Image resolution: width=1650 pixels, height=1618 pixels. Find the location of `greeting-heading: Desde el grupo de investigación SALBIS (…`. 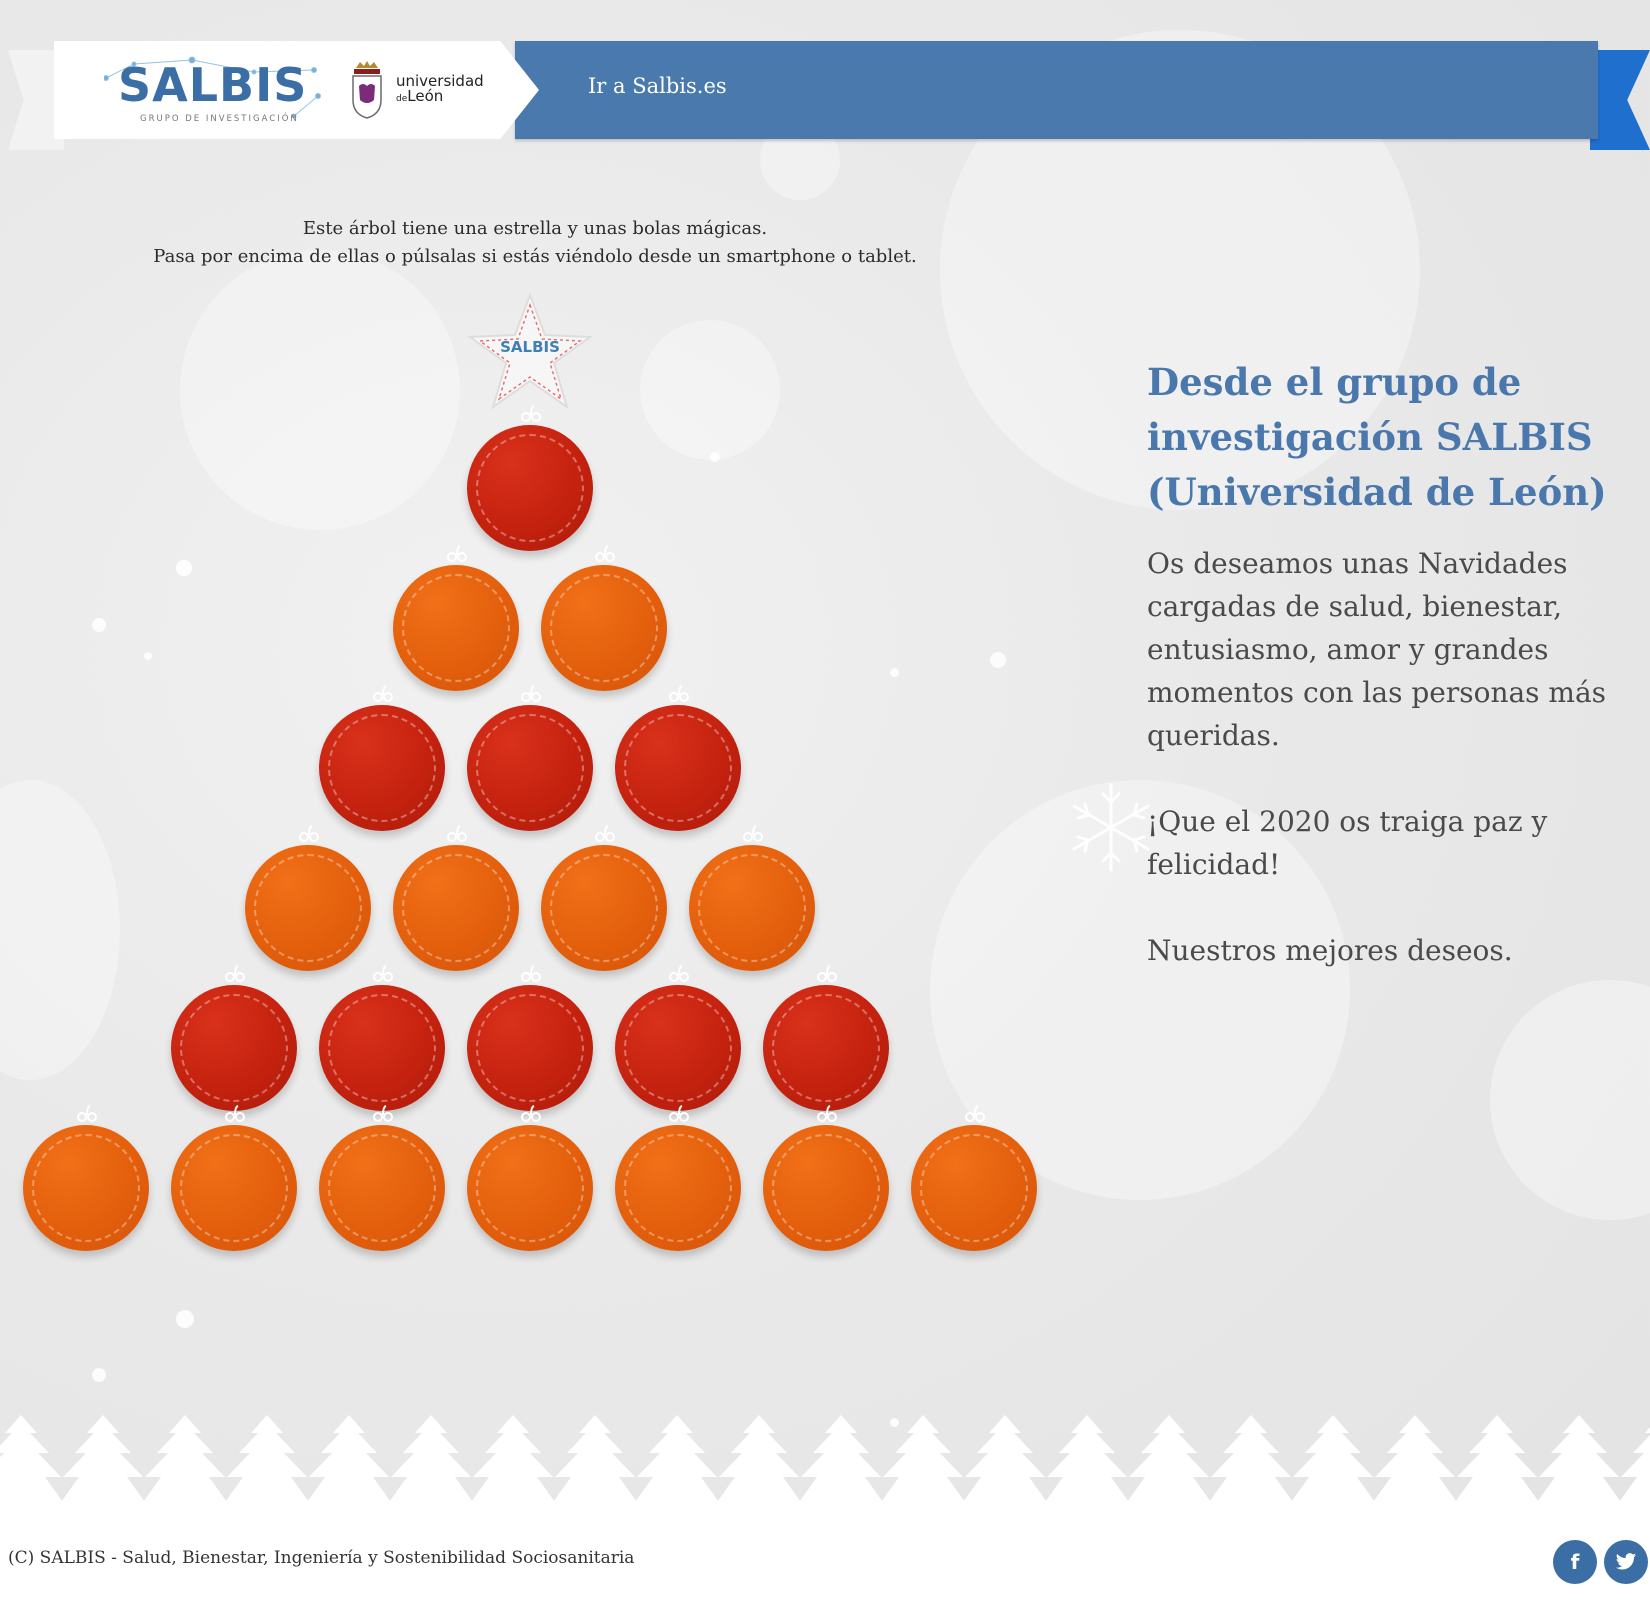

greeting-heading: Desde el grupo de investigación SALBIS (… is located at coordinates (1377, 437).